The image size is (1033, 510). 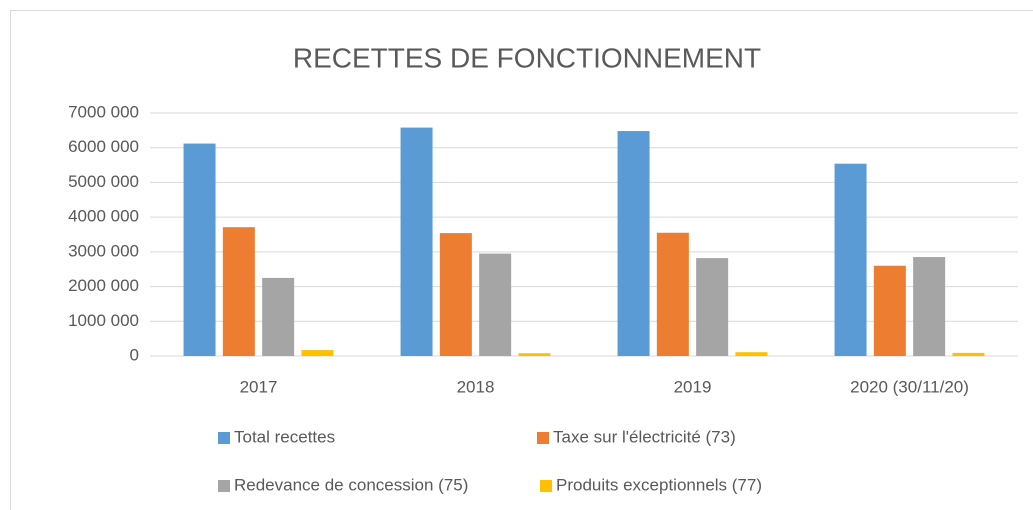 What do you see at coordinates (693, 386) in the screenshot?
I see `x-tick-label: 2019` at bounding box center [693, 386].